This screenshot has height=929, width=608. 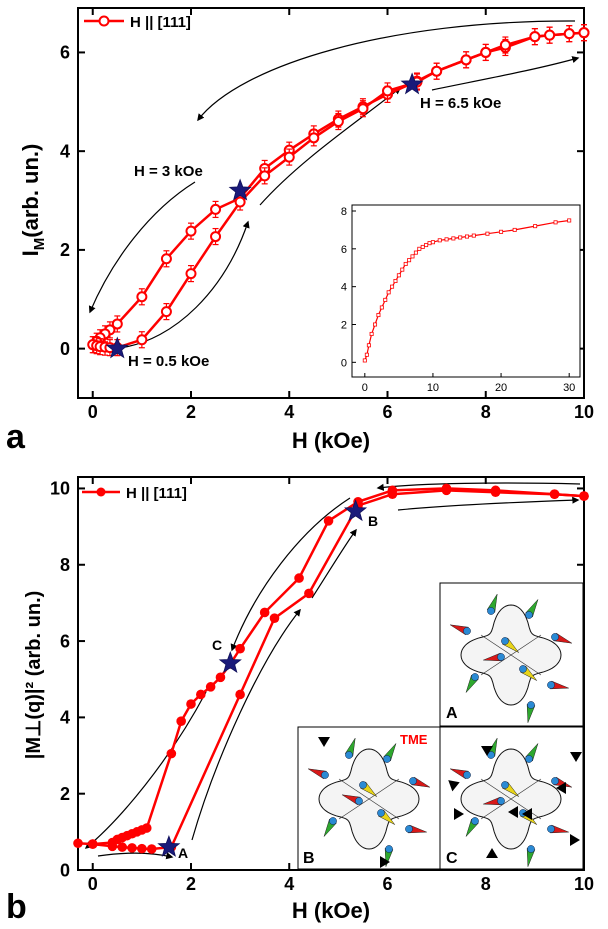 I want to click on panel-a-xtick-label: 0, so click(x=93, y=412).